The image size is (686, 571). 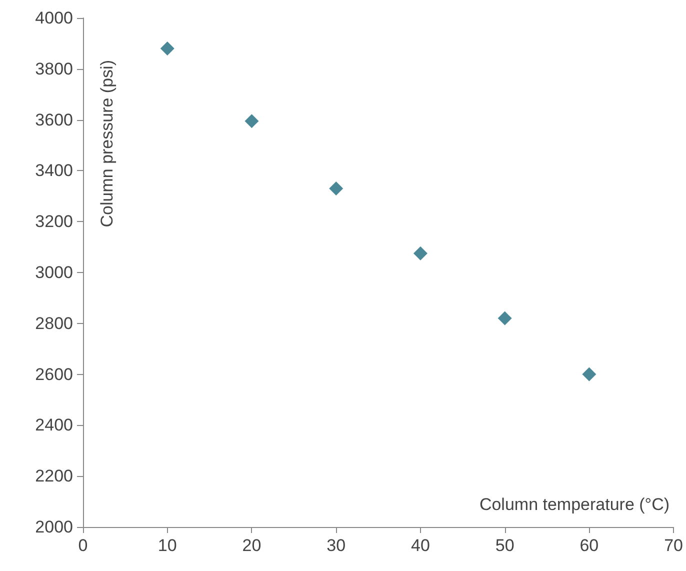 I want to click on y-tick-label: 3600, so click(x=54, y=120).